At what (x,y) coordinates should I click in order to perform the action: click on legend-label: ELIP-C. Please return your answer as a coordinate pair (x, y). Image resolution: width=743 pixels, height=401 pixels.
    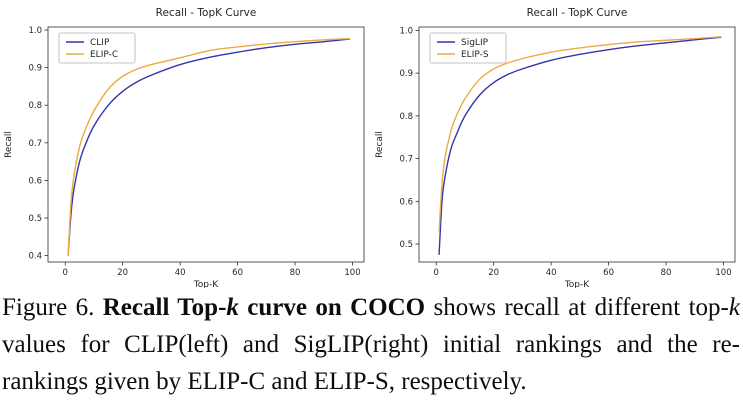
    Looking at the image, I should click on (104, 55).